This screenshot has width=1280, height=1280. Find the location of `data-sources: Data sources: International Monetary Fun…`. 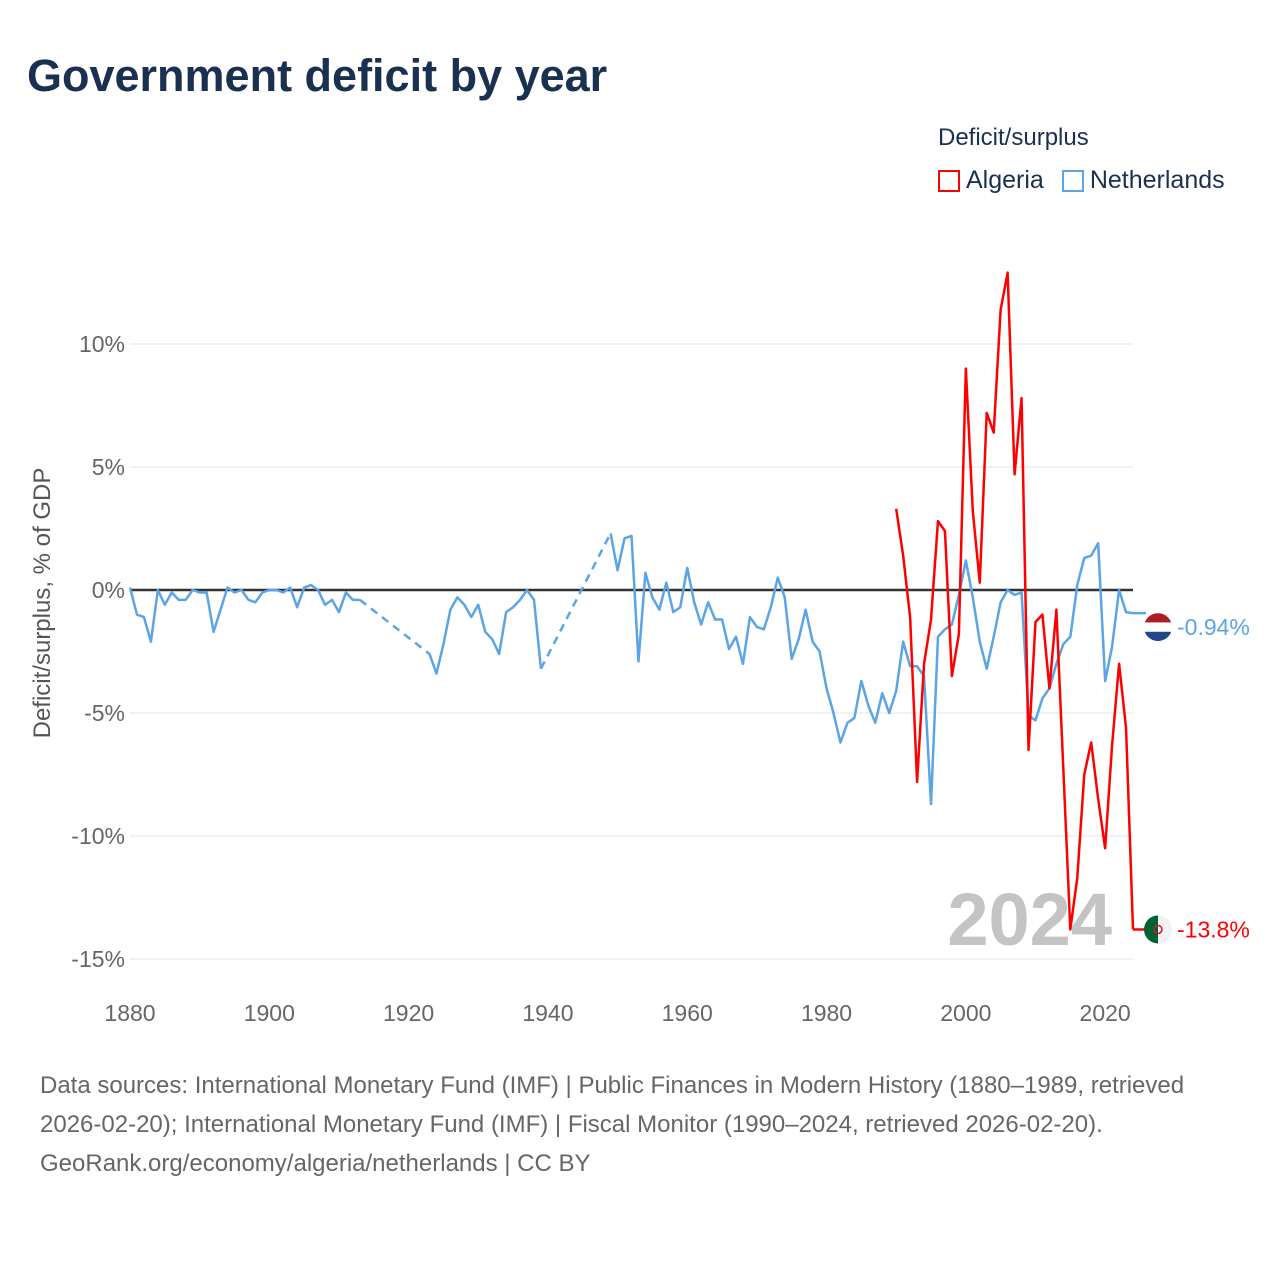

data-sources: Data sources: International Monetary Fun… is located at coordinates (612, 1105).